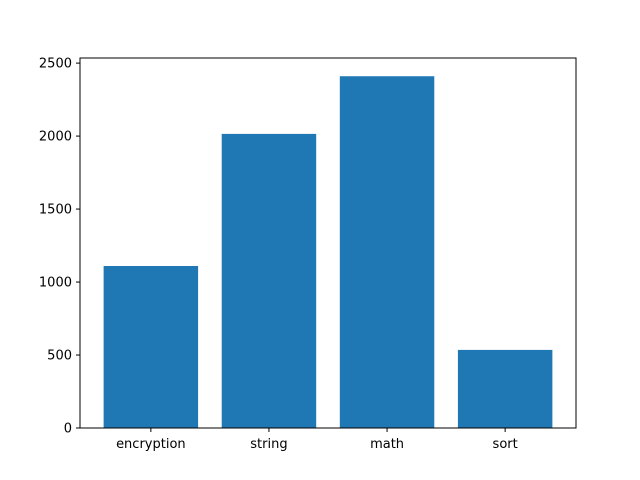  Describe the element at coordinates (505, 444) in the screenshot. I see `x-tick-label: sort` at that location.